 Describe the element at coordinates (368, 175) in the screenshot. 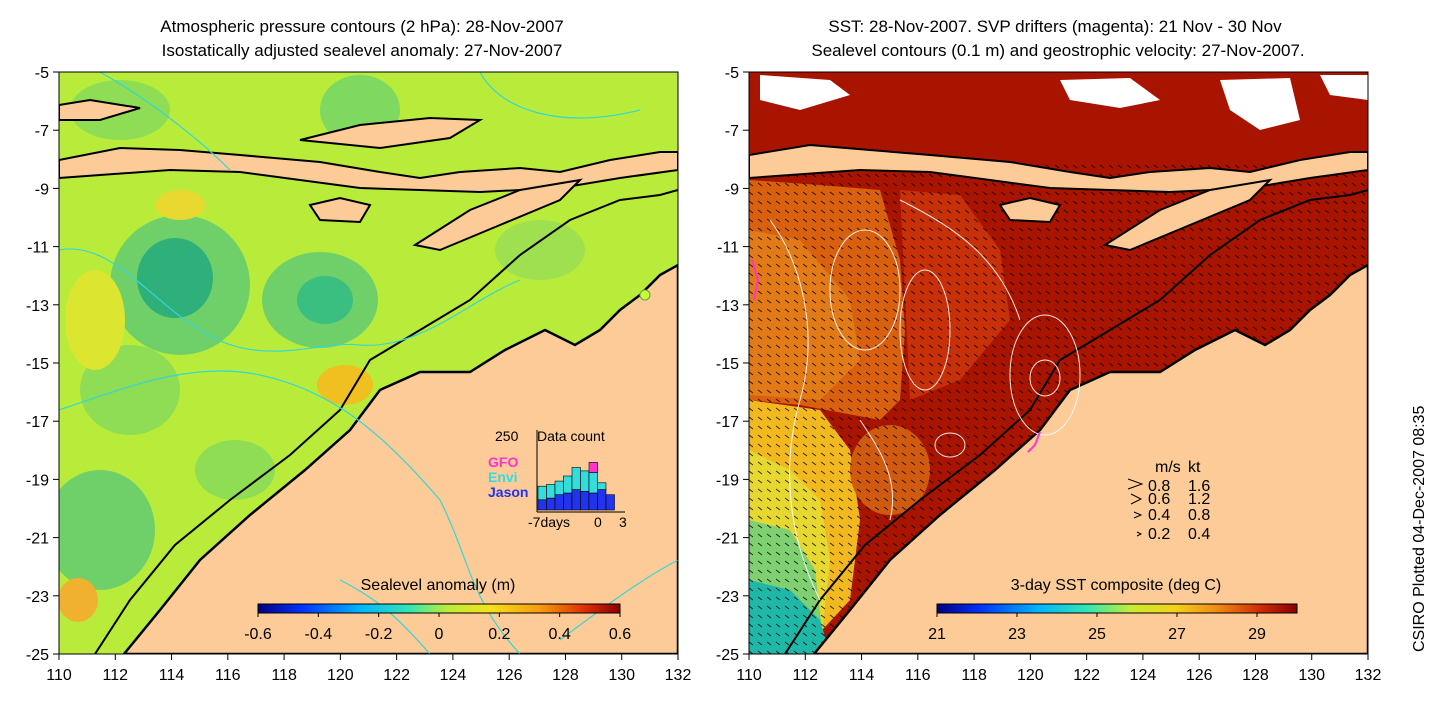

I see `left-islands` at that location.